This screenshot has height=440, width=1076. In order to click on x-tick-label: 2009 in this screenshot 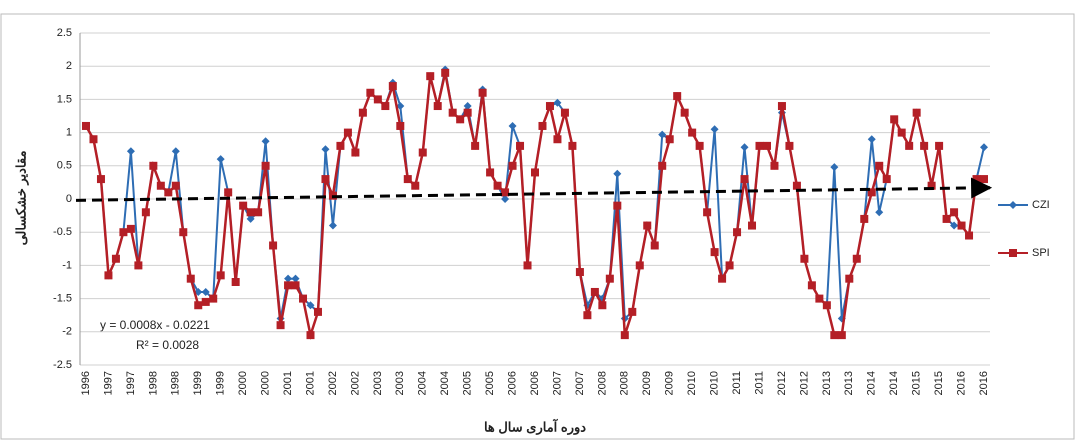, I will do `click(647, 383)`.